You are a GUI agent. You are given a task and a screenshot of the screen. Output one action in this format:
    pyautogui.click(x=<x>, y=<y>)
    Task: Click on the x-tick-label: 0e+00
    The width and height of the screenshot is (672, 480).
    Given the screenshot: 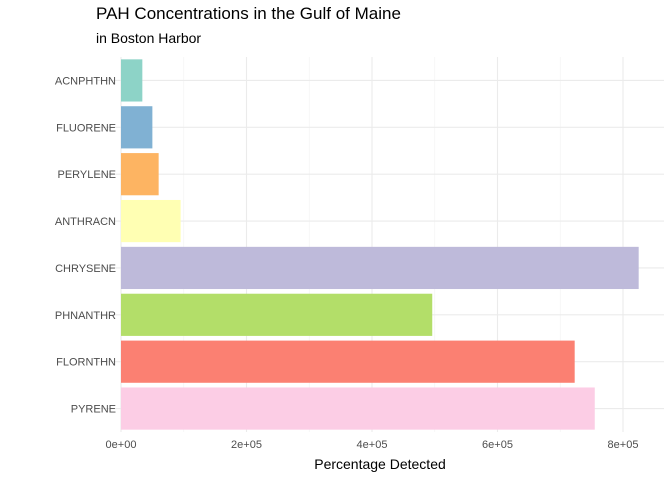 What is the action you would take?
    pyautogui.click(x=121, y=445)
    